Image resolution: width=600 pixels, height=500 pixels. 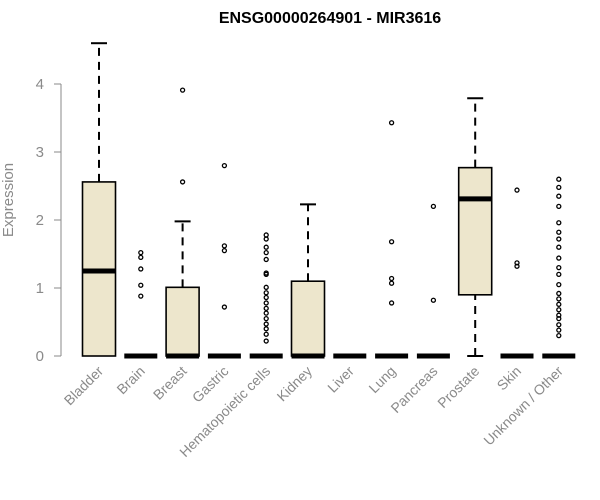 I want to click on y-axis: 0 1 2 3 4, so click(x=49, y=220).